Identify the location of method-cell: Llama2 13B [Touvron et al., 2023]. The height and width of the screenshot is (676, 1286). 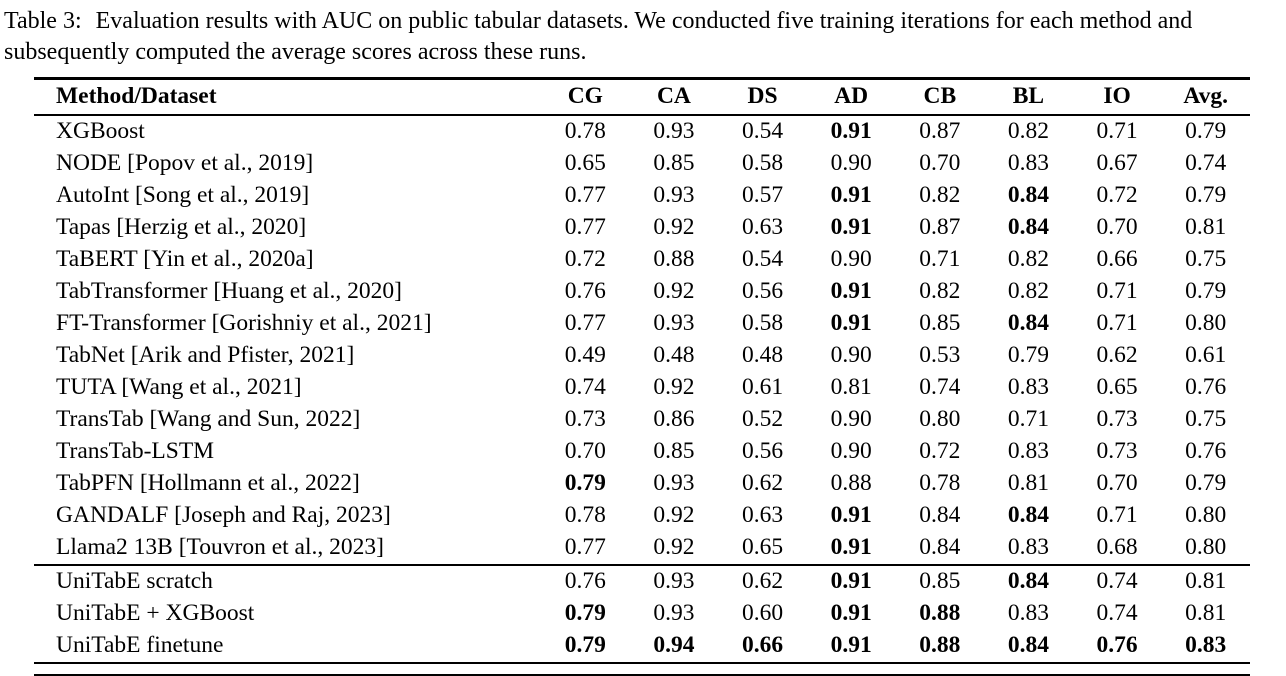
(220, 547).